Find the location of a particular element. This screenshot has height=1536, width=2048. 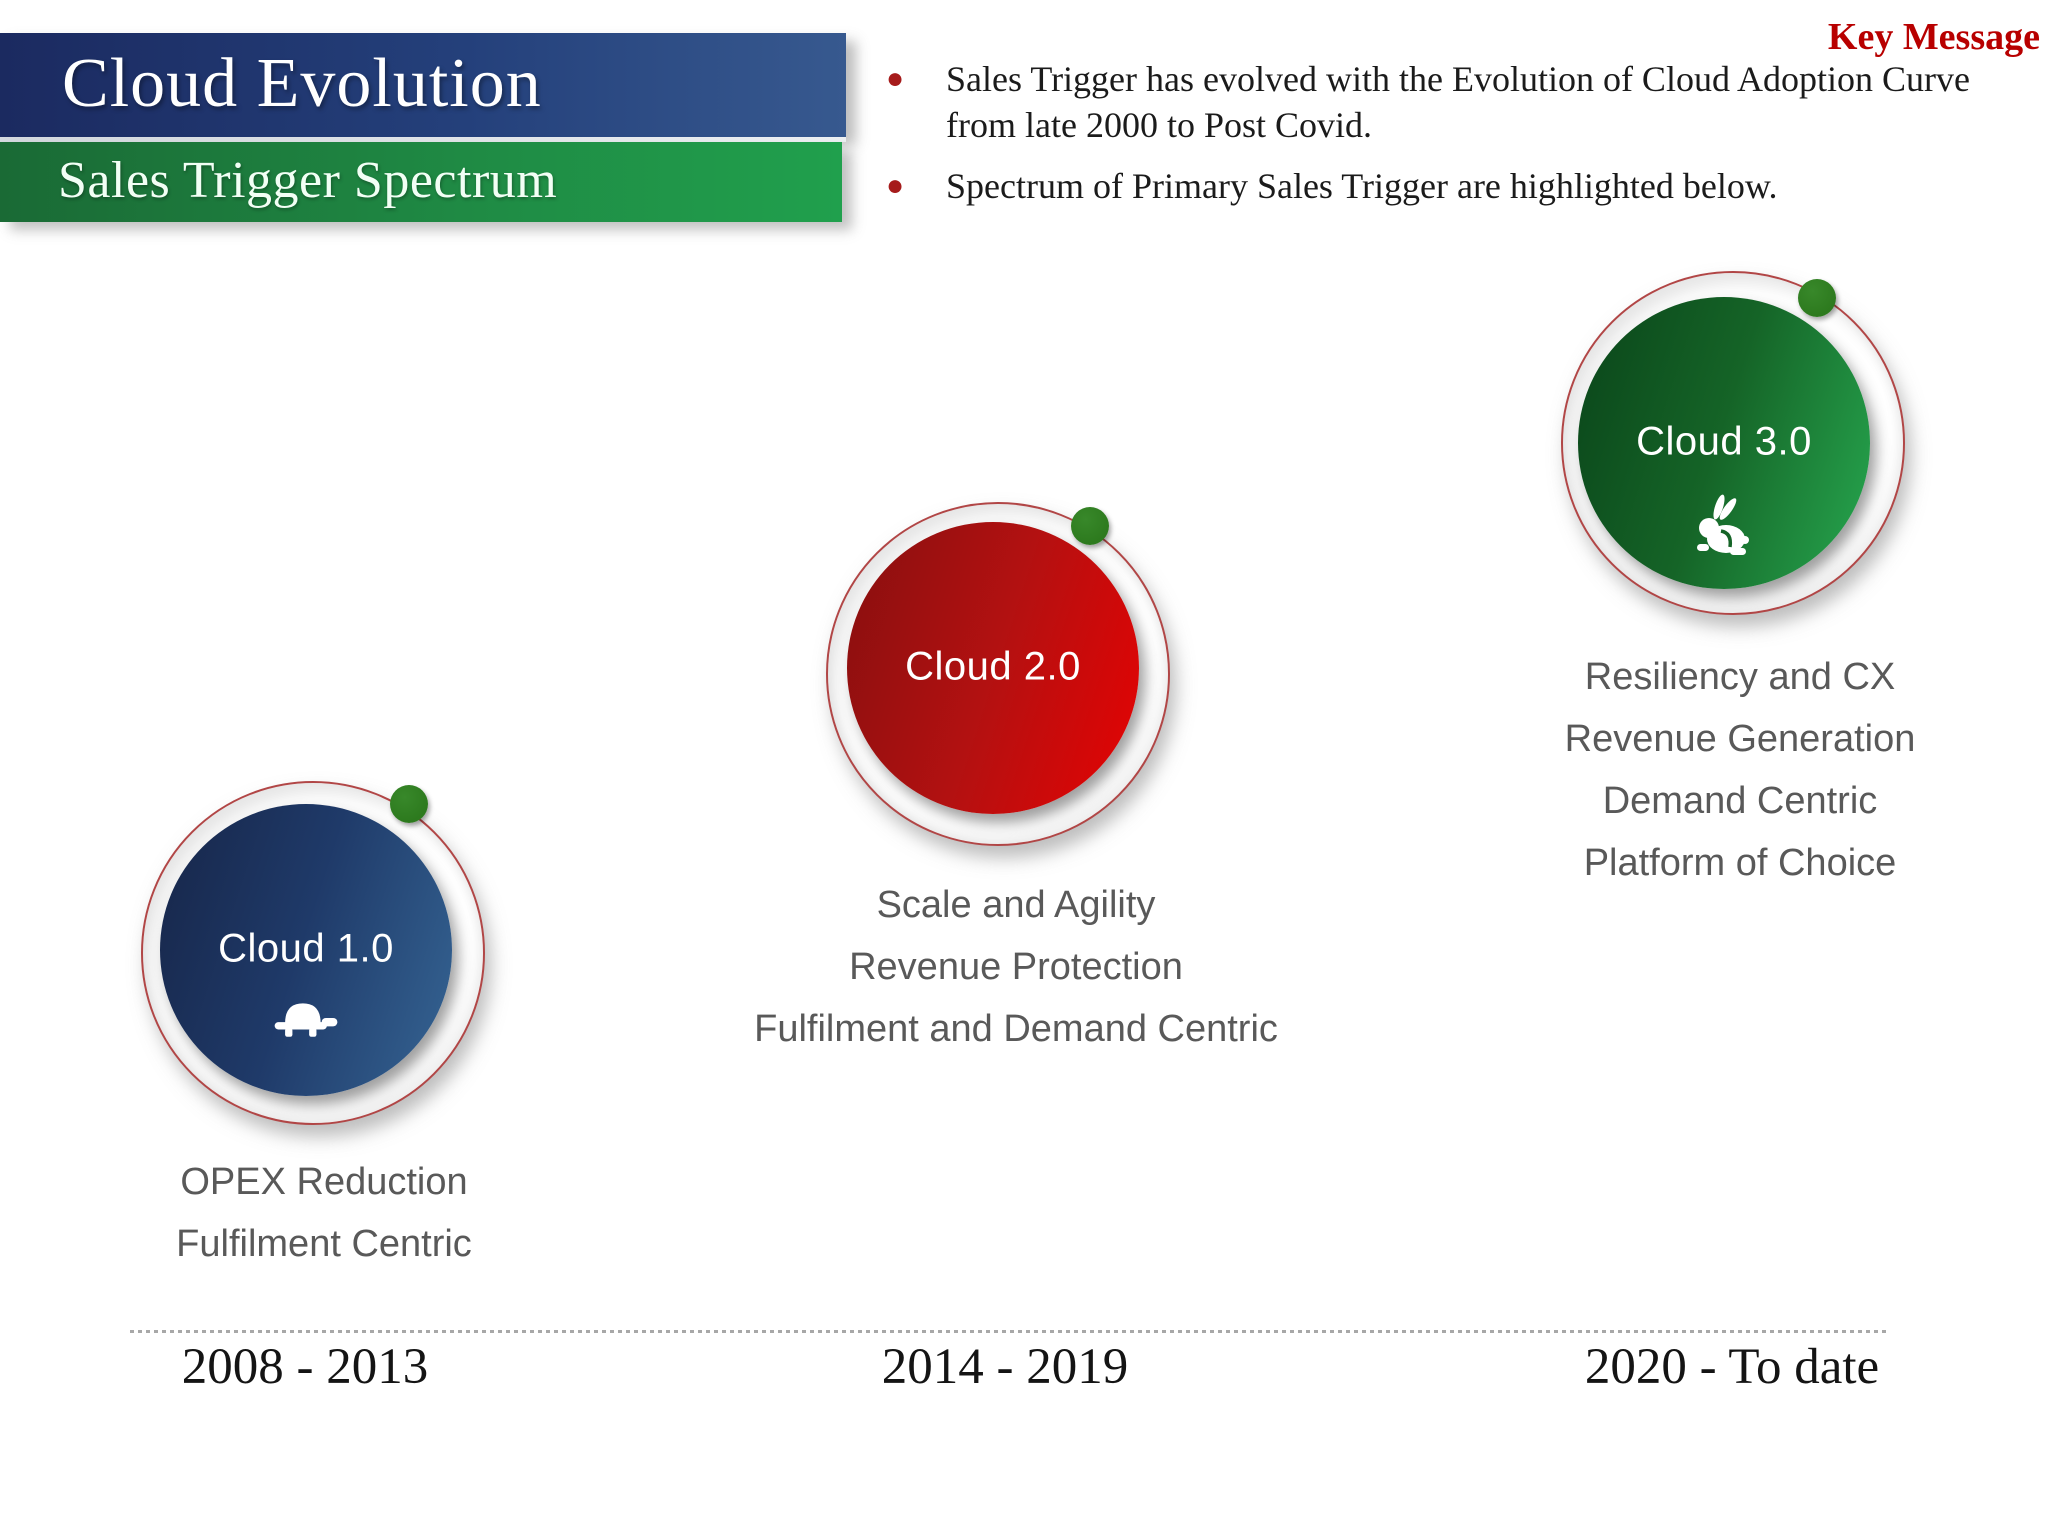

page-title: Cloud Evolution is located at coordinates (302, 83).